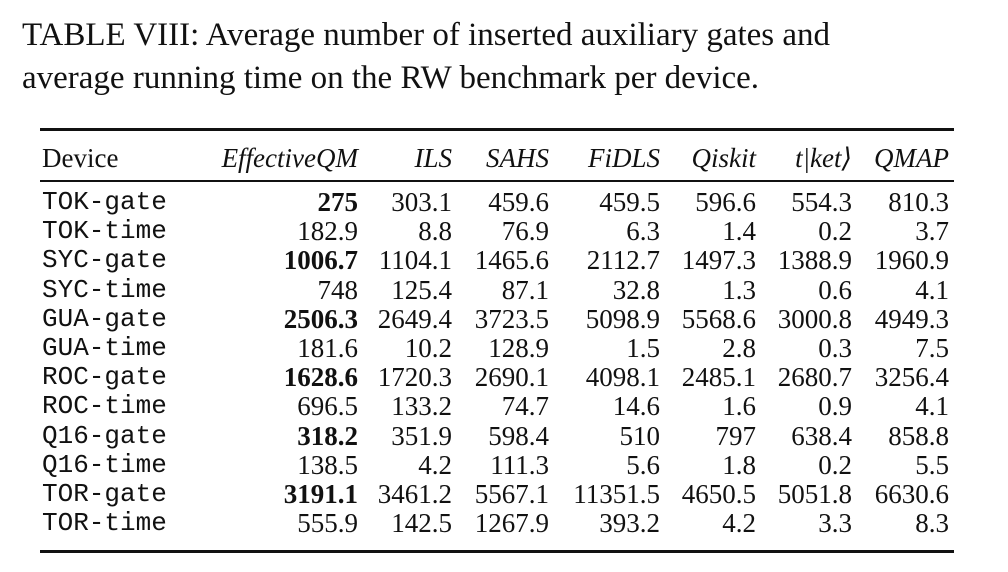  I want to click on cell-device: TOK-gate, so click(104, 202).